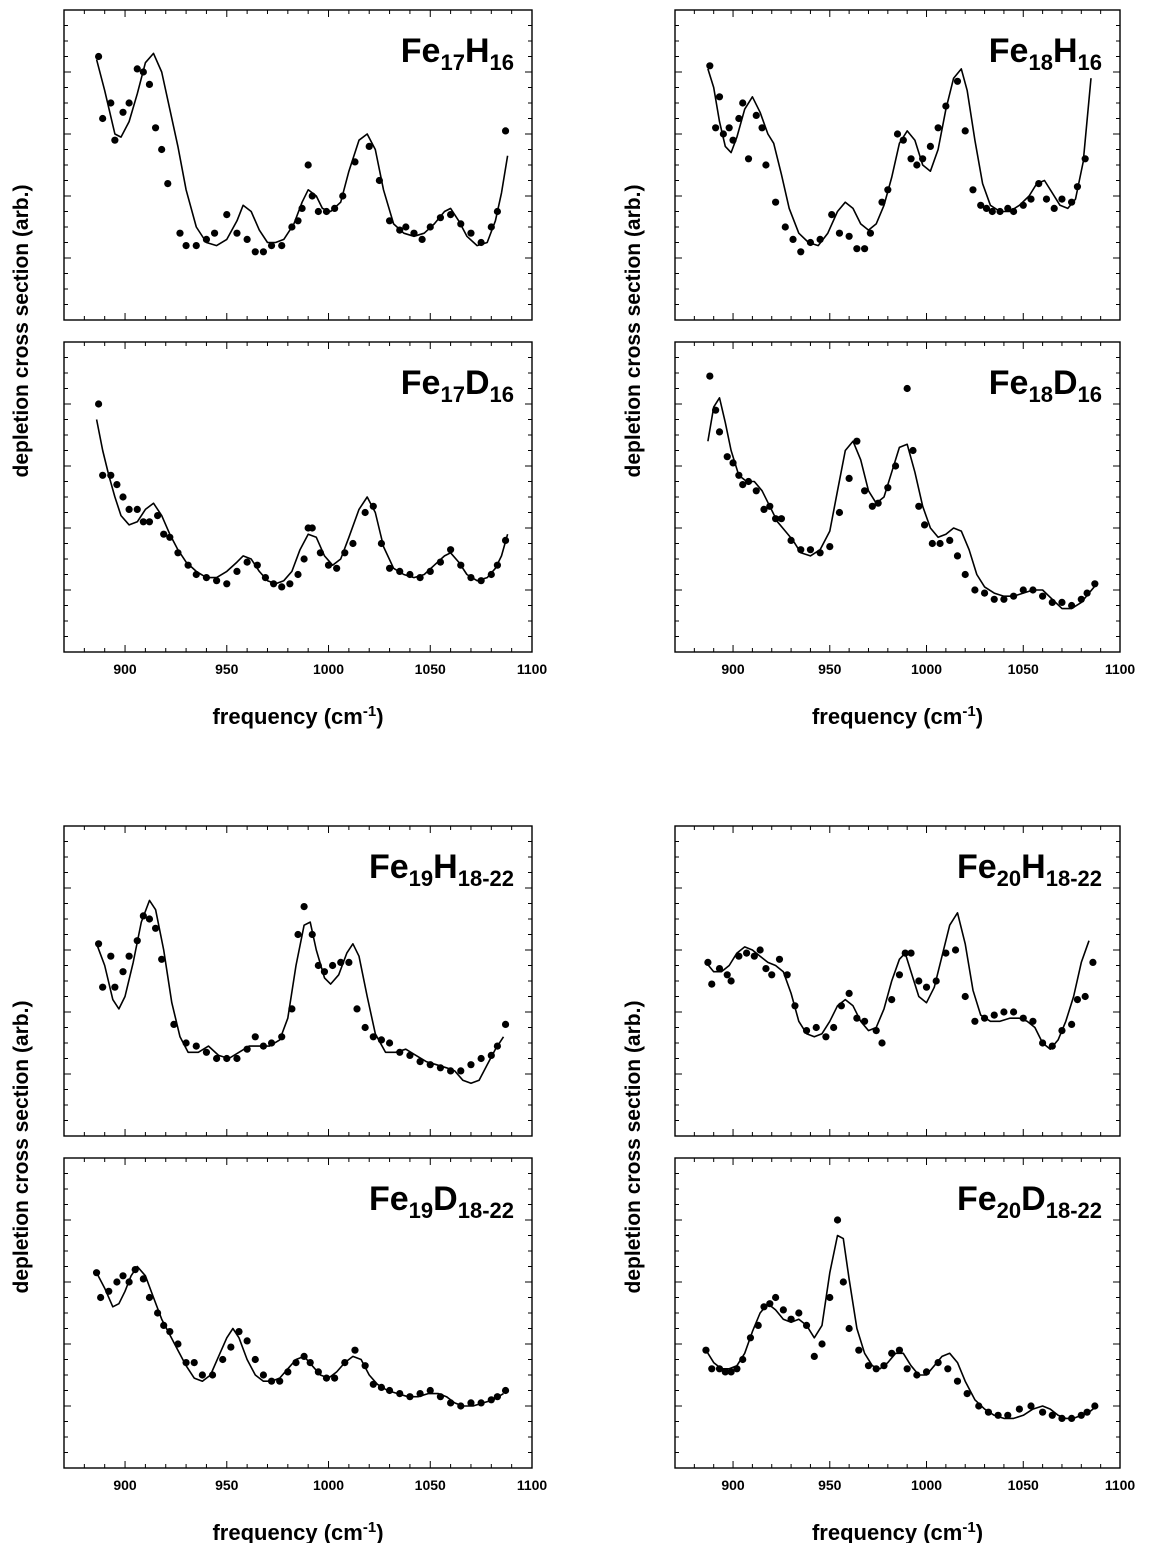  I want to click on x-tick-label: 1050, so click(1023, 669).